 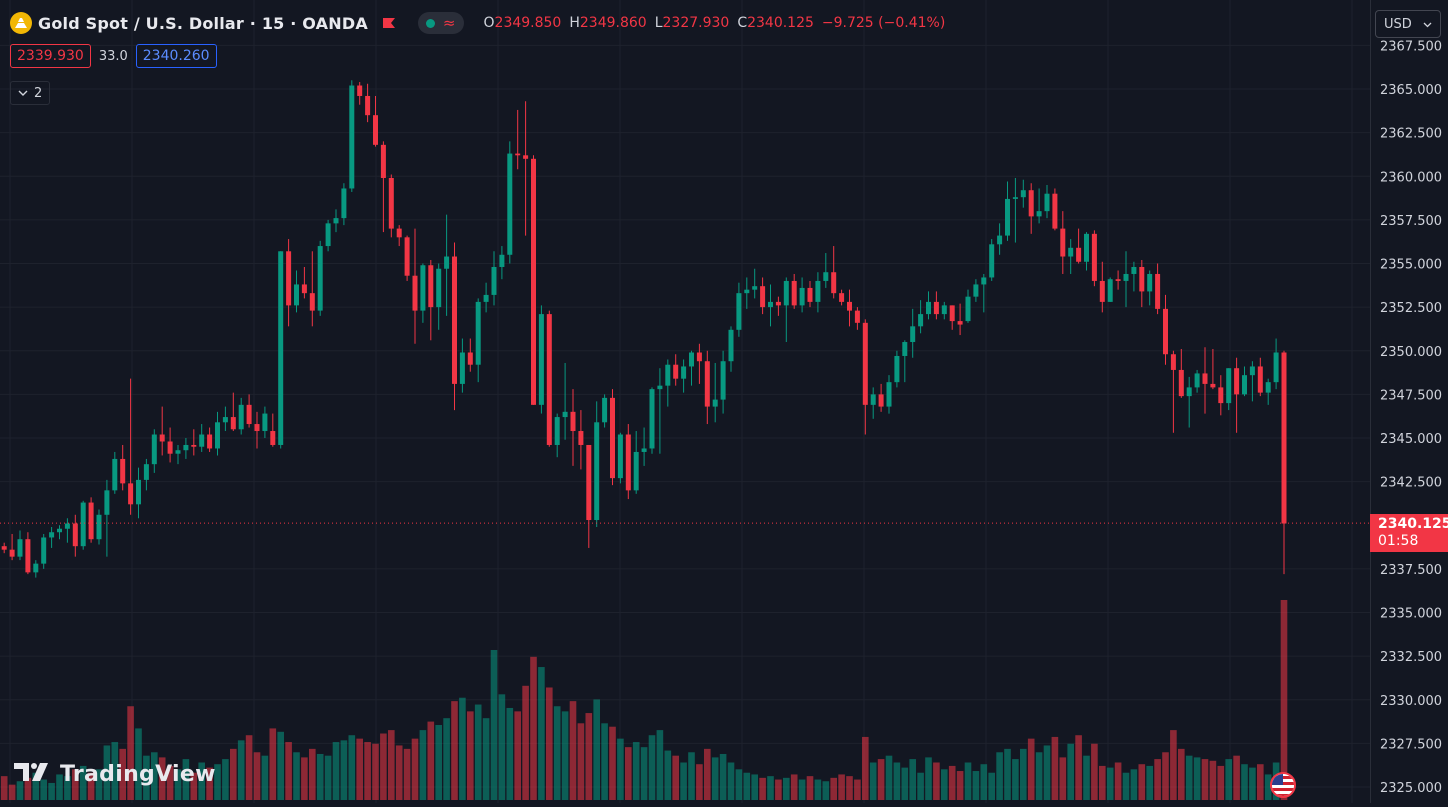 What do you see at coordinates (528, 23) in the screenshot?
I see `open-value: 2349.850` at bounding box center [528, 23].